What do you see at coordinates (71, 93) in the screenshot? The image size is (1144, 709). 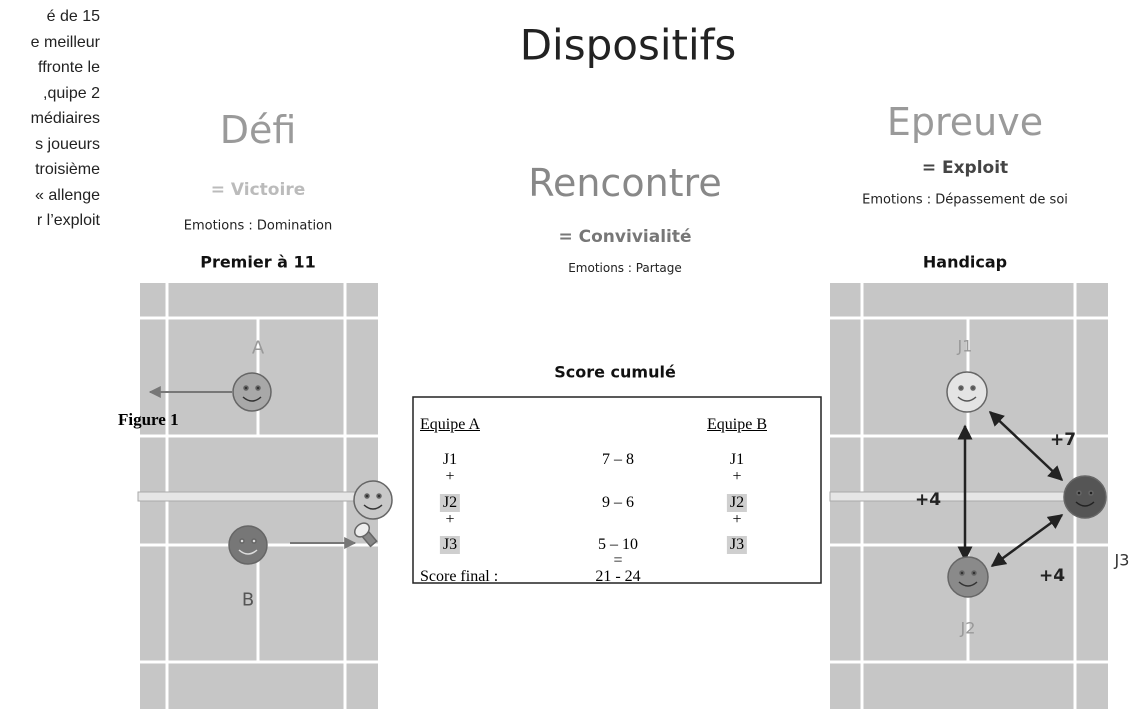 I see `text-line: quipe 2,` at bounding box center [71, 93].